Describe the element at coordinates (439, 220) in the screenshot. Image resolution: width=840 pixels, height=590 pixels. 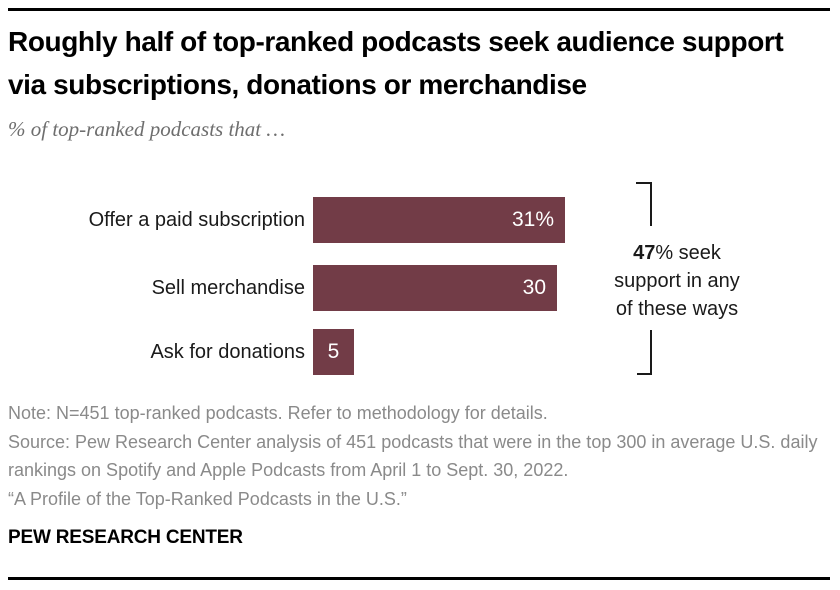
I see `bar-paid-subscription: 31%` at that location.